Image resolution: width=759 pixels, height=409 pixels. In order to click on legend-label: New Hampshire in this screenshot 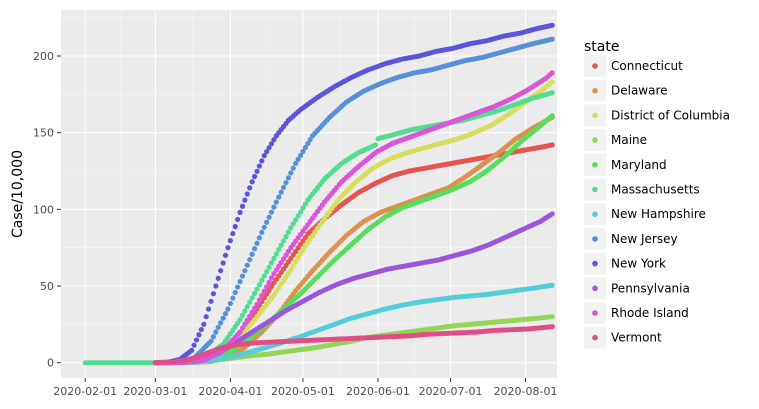, I will do `click(658, 214)`.